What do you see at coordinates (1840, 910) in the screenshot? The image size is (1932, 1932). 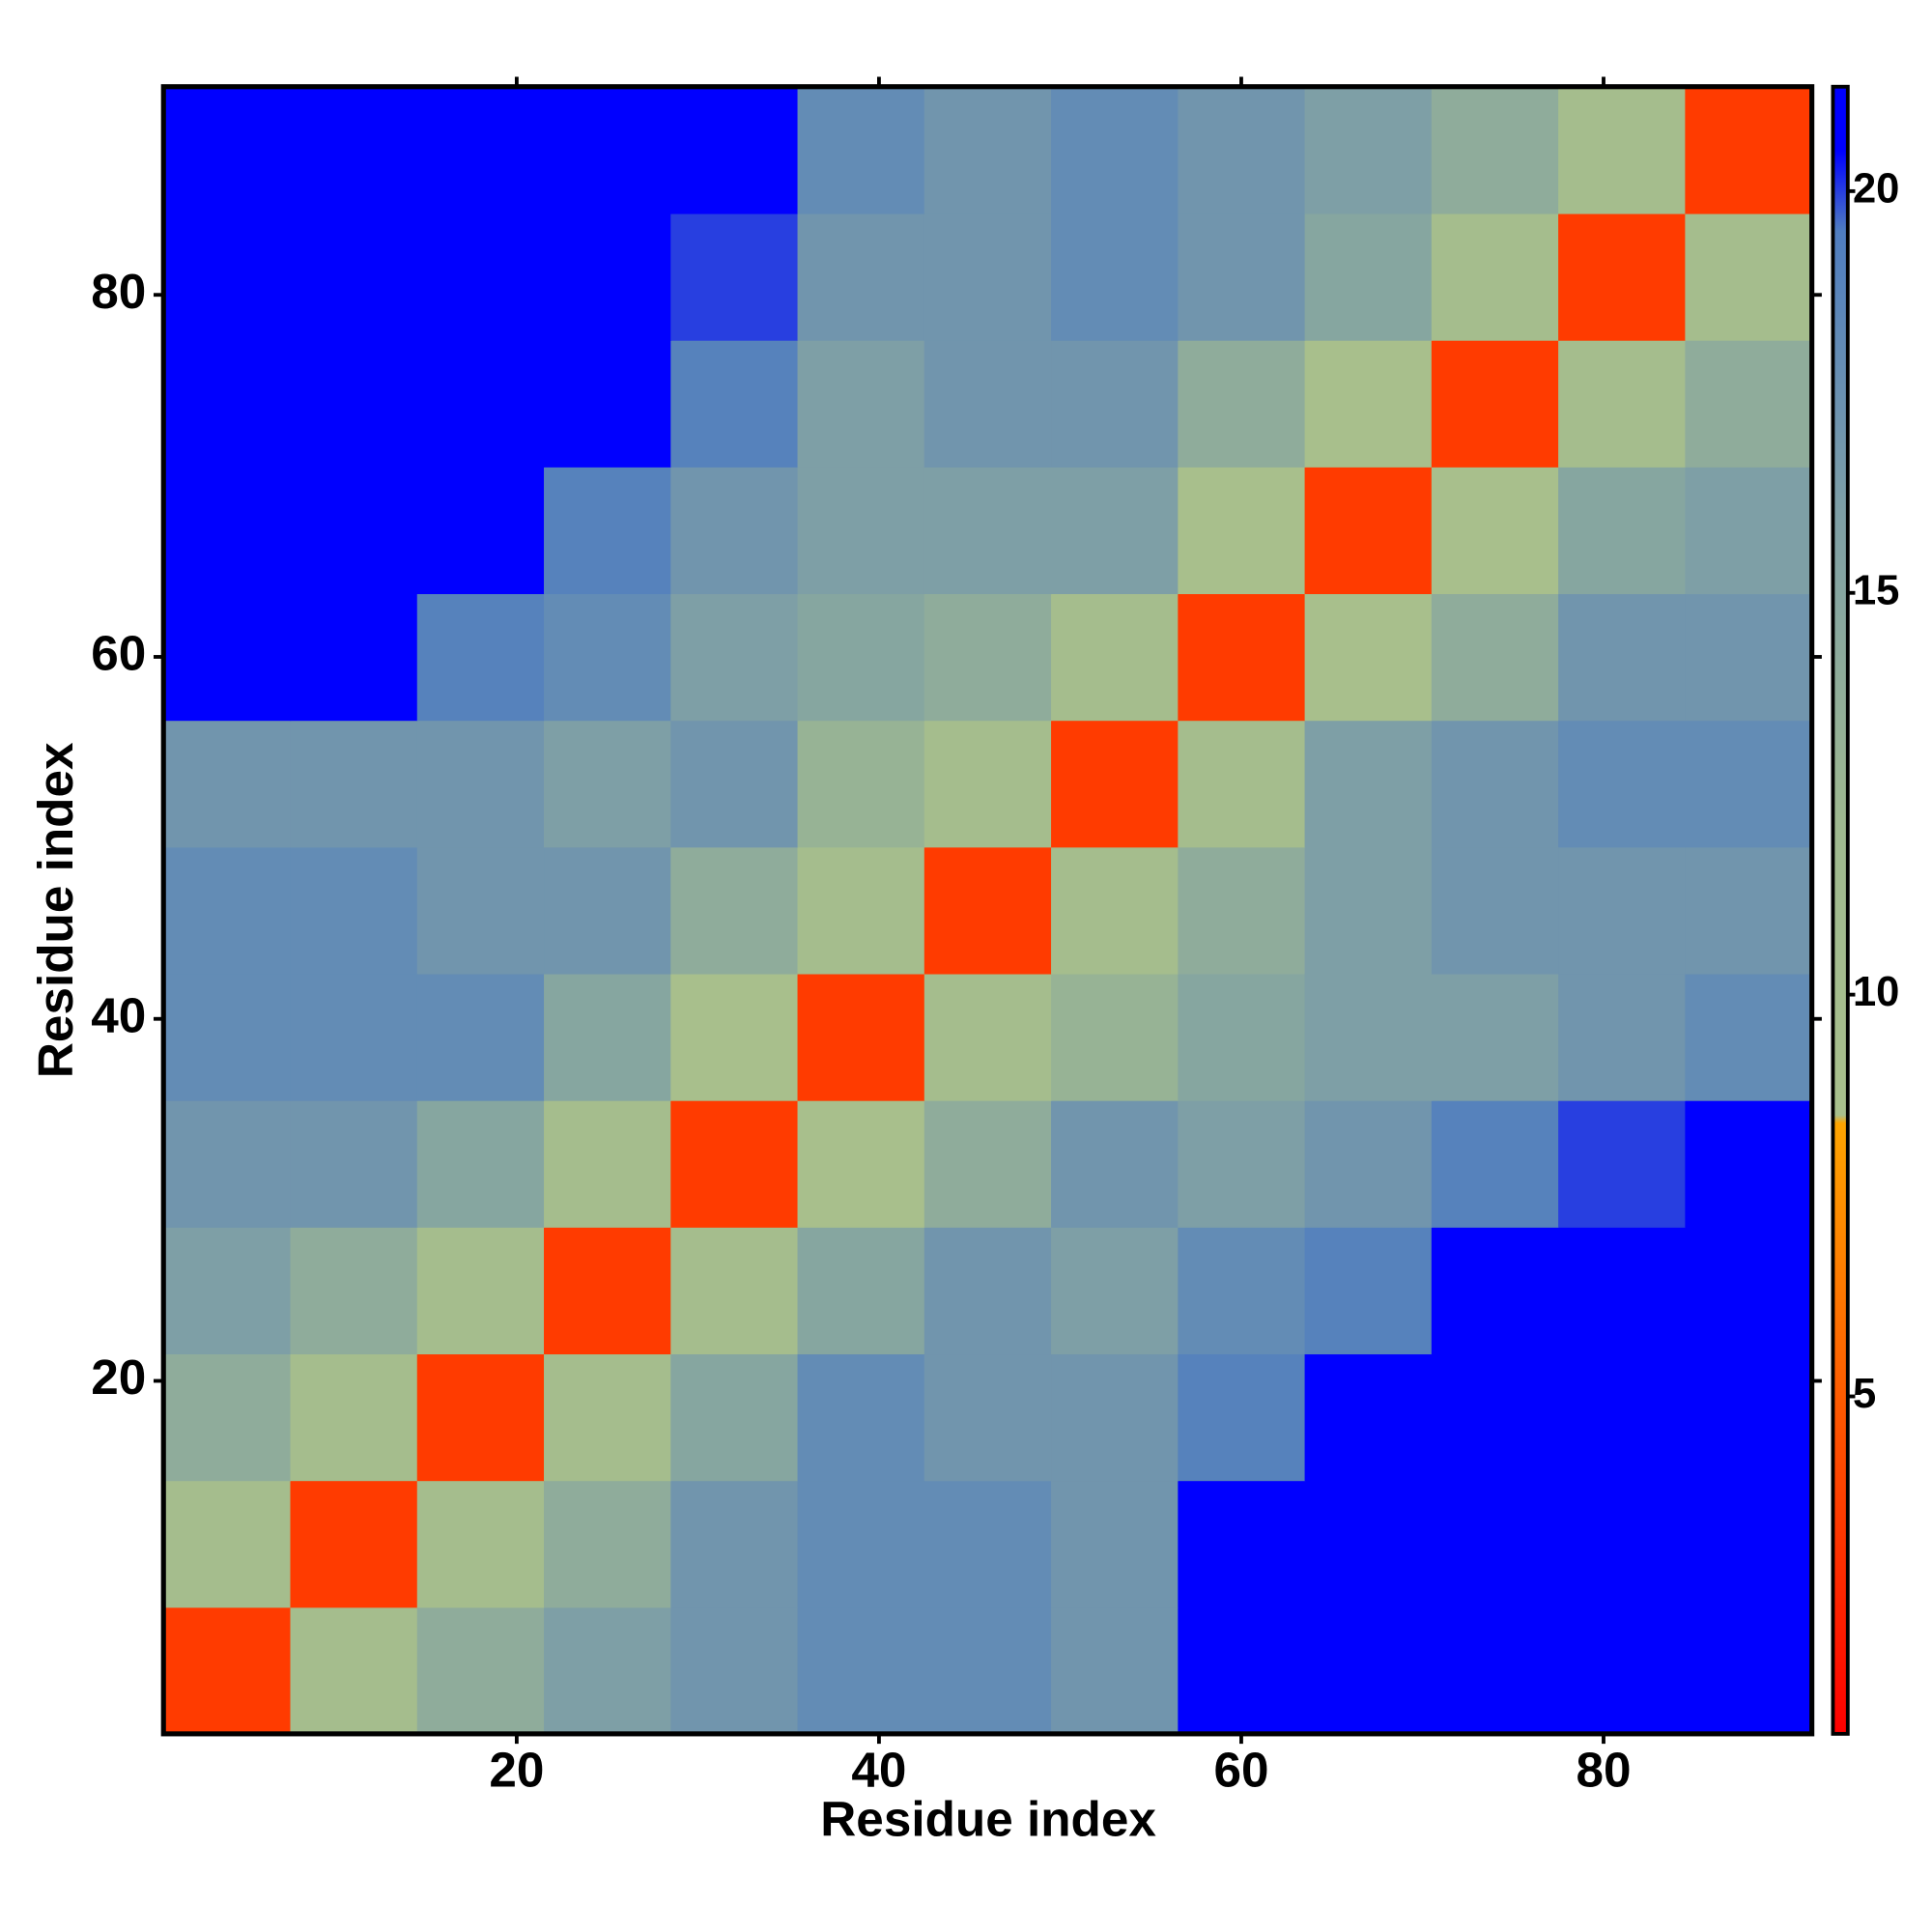 I see `colorbar` at bounding box center [1840, 910].